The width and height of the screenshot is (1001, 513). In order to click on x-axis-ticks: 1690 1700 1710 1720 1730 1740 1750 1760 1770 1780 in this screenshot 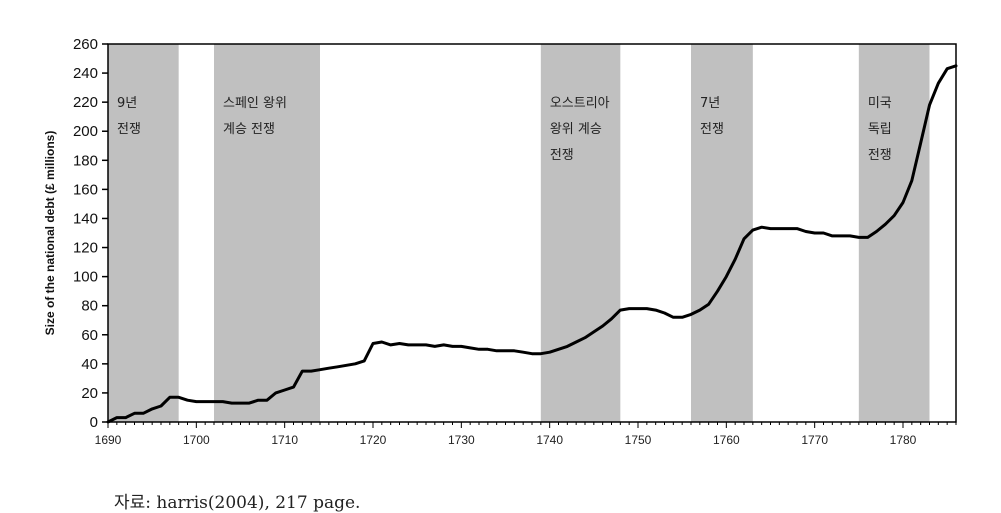, I will do `click(526, 434)`.